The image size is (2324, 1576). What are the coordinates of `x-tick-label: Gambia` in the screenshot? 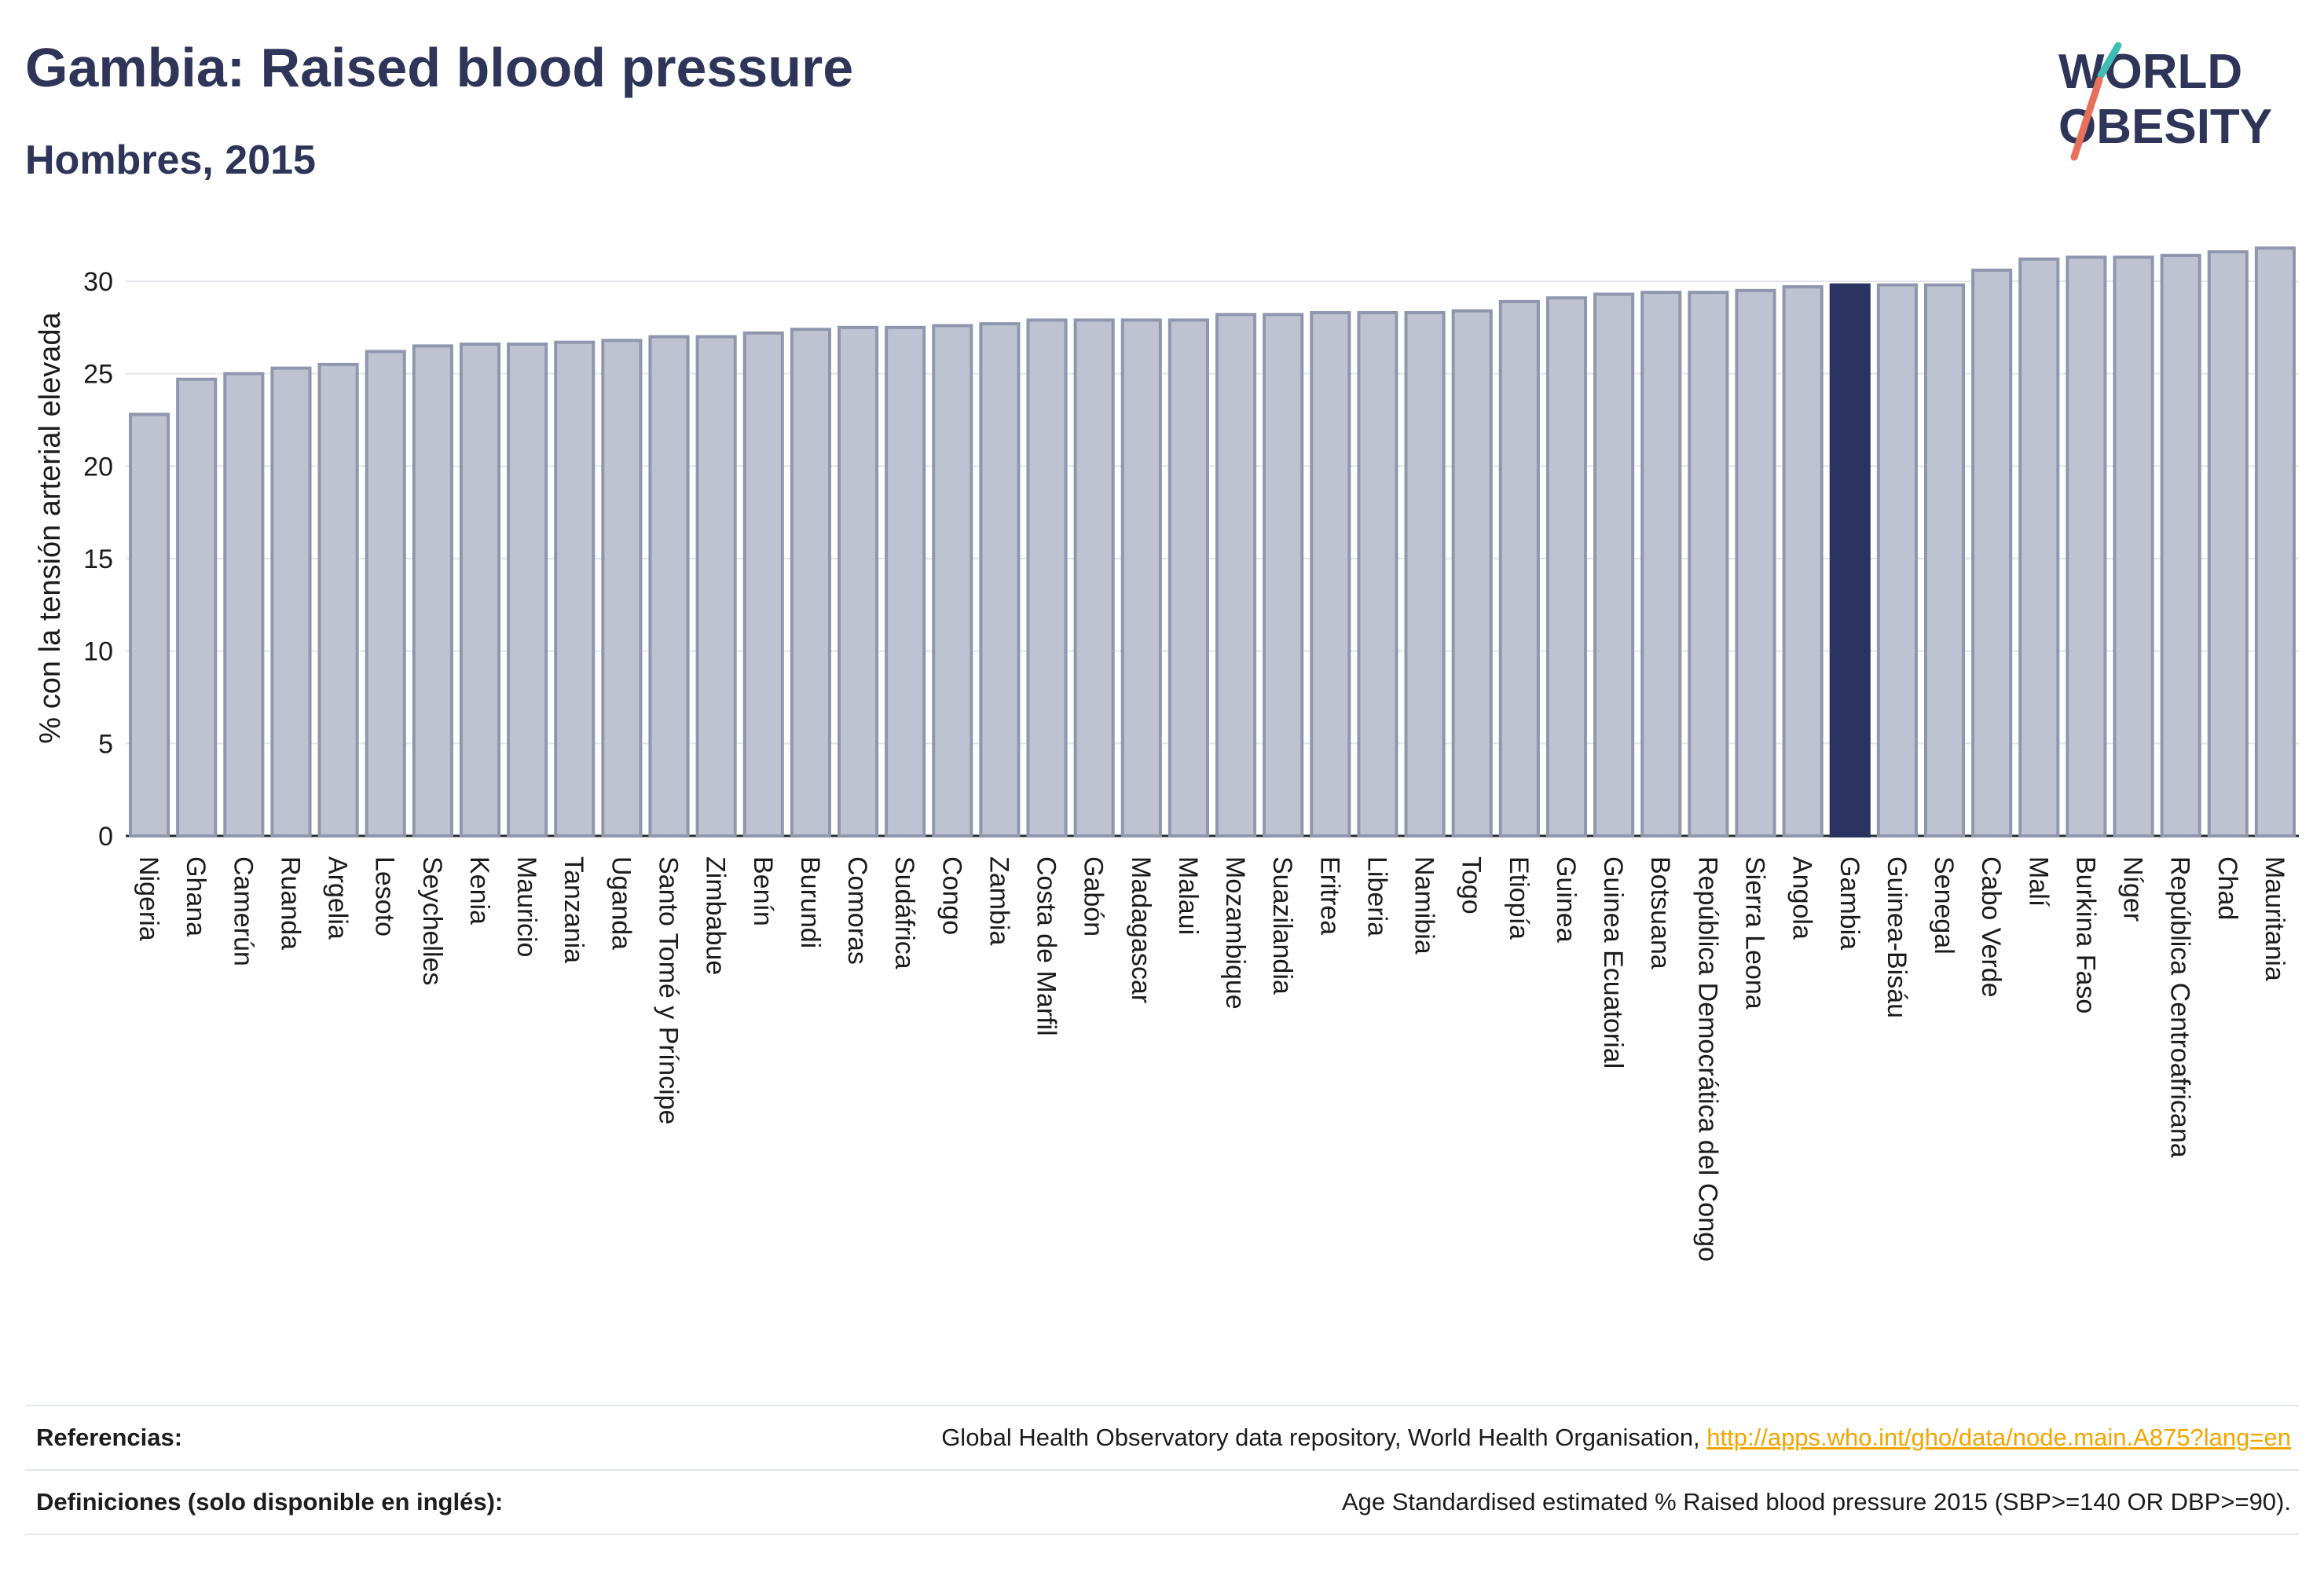 It's located at (1849, 903).